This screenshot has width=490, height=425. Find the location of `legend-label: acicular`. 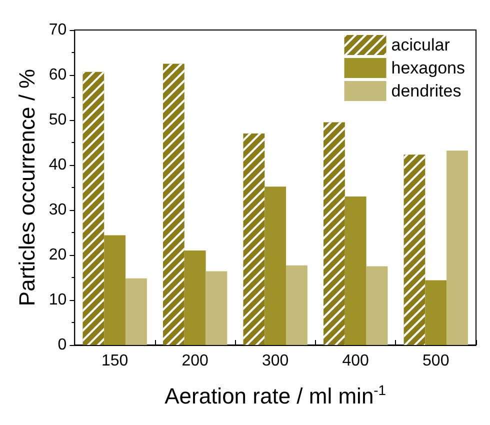

legend-label: acicular is located at coordinates (420, 45).